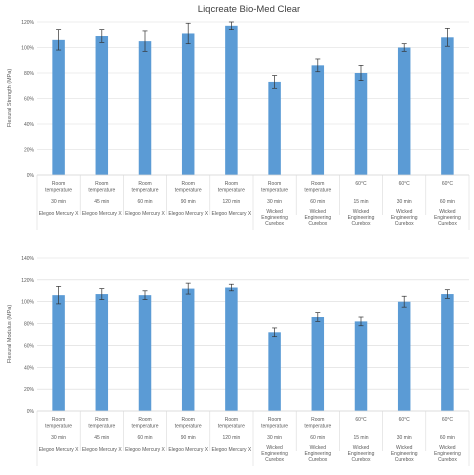 This screenshot has height=475, width=474. What do you see at coordinates (188, 202) in the screenshot?
I see `category-time-label: 90 min` at bounding box center [188, 202].